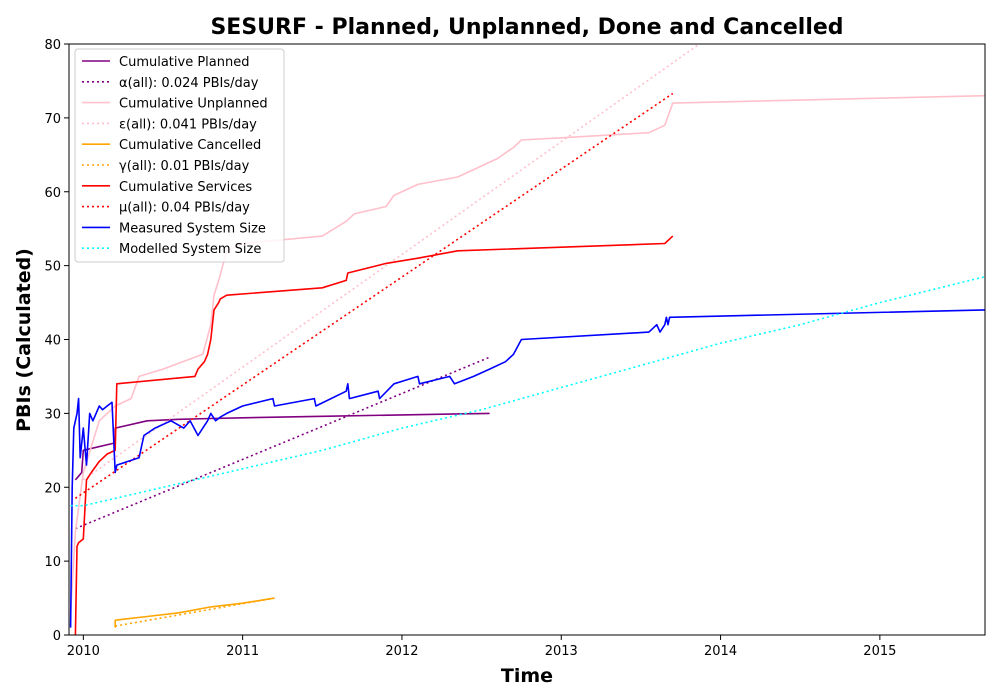 The width and height of the screenshot is (1000, 700). What do you see at coordinates (184, 208) in the screenshot?
I see `legend-label: μ(all): 0.04 PBIs/day` at bounding box center [184, 208].